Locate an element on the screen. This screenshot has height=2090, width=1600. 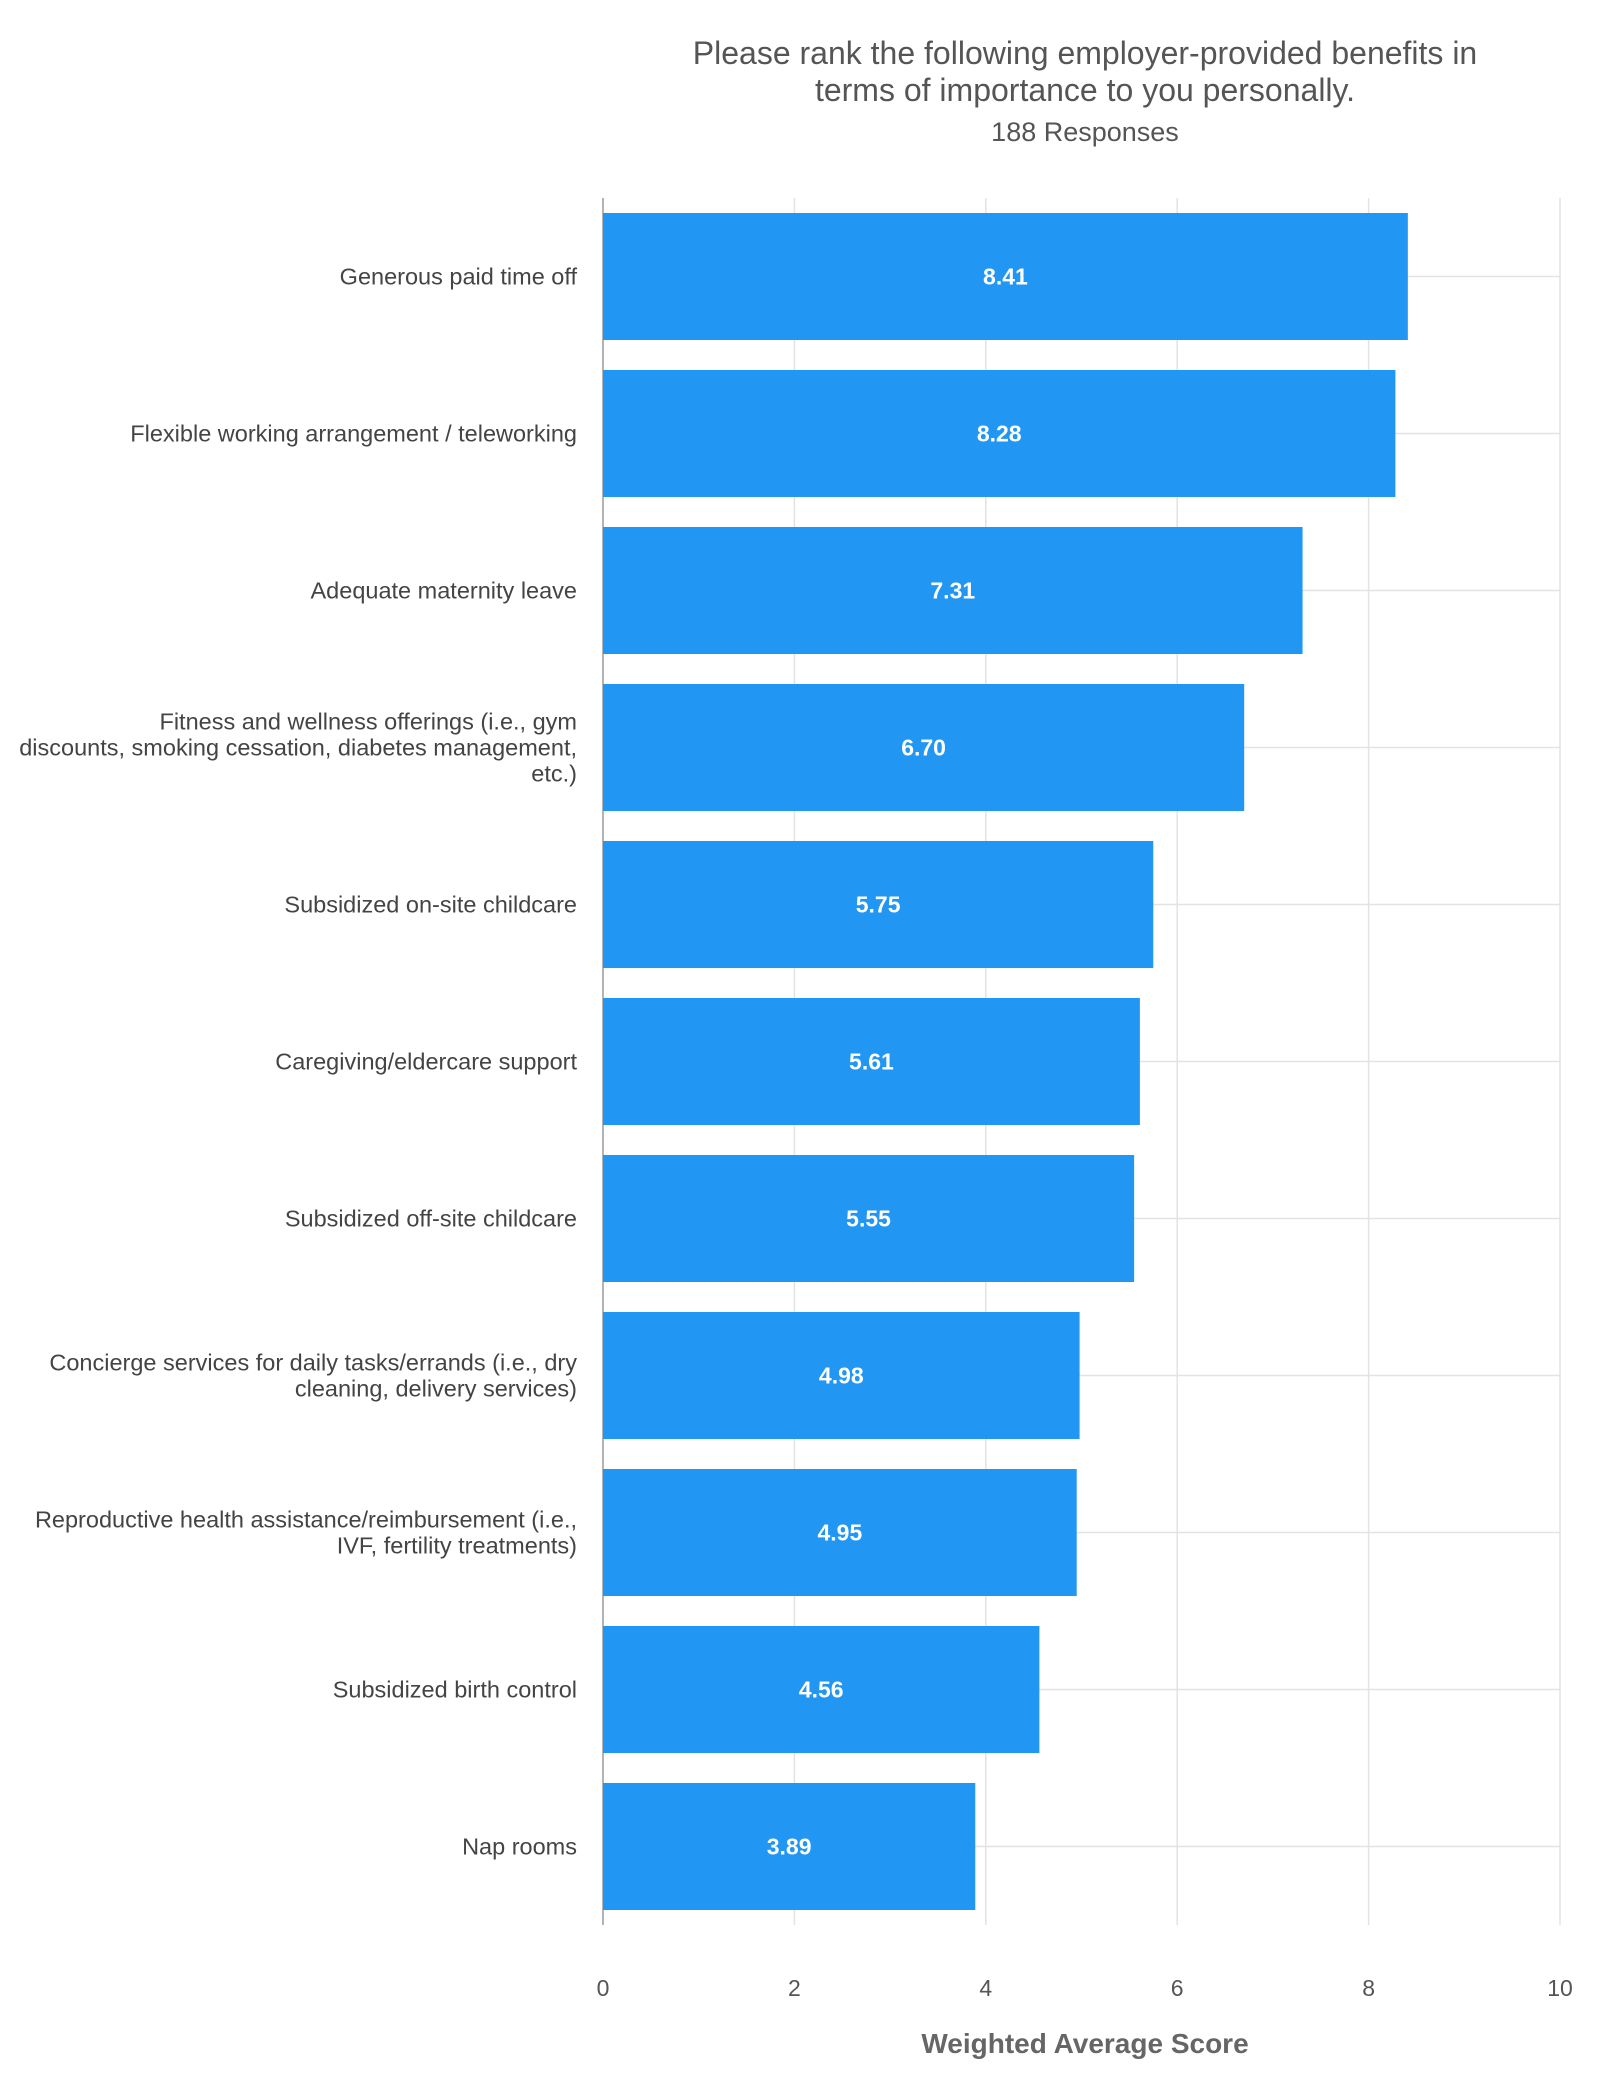
x-tick-label: 4 is located at coordinates (985, 1988).